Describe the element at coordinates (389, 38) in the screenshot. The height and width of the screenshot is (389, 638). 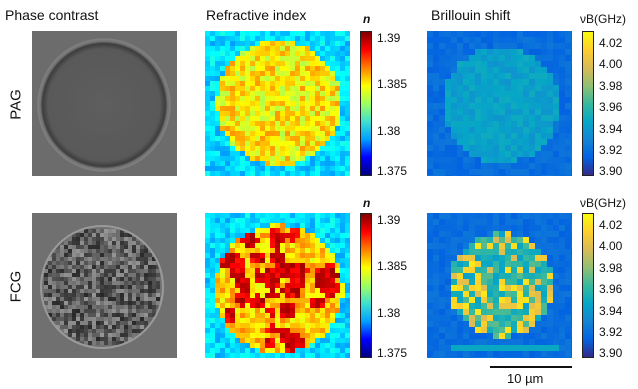
I see `ri-tick-1-row1: 1.39` at that location.